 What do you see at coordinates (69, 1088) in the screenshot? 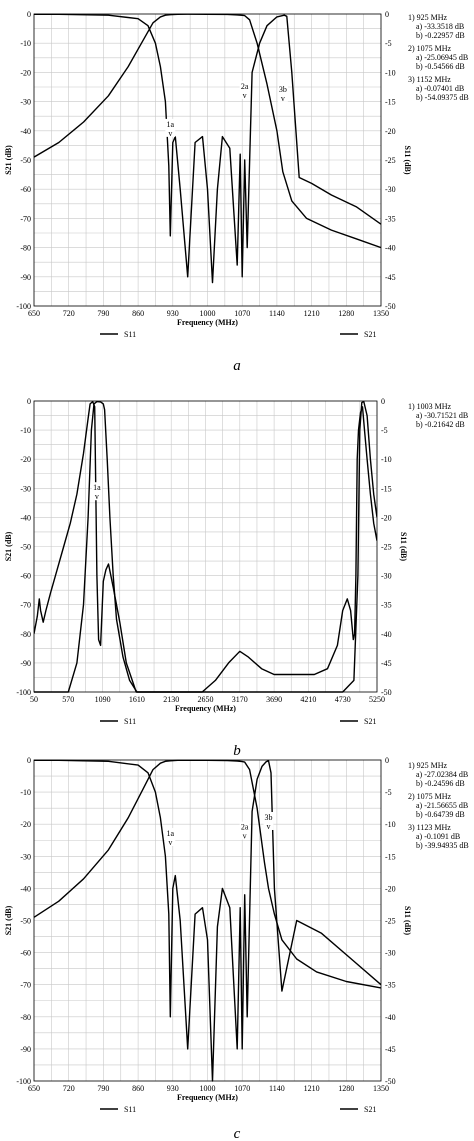
I see `x-tick-label: 720` at bounding box center [69, 1088].